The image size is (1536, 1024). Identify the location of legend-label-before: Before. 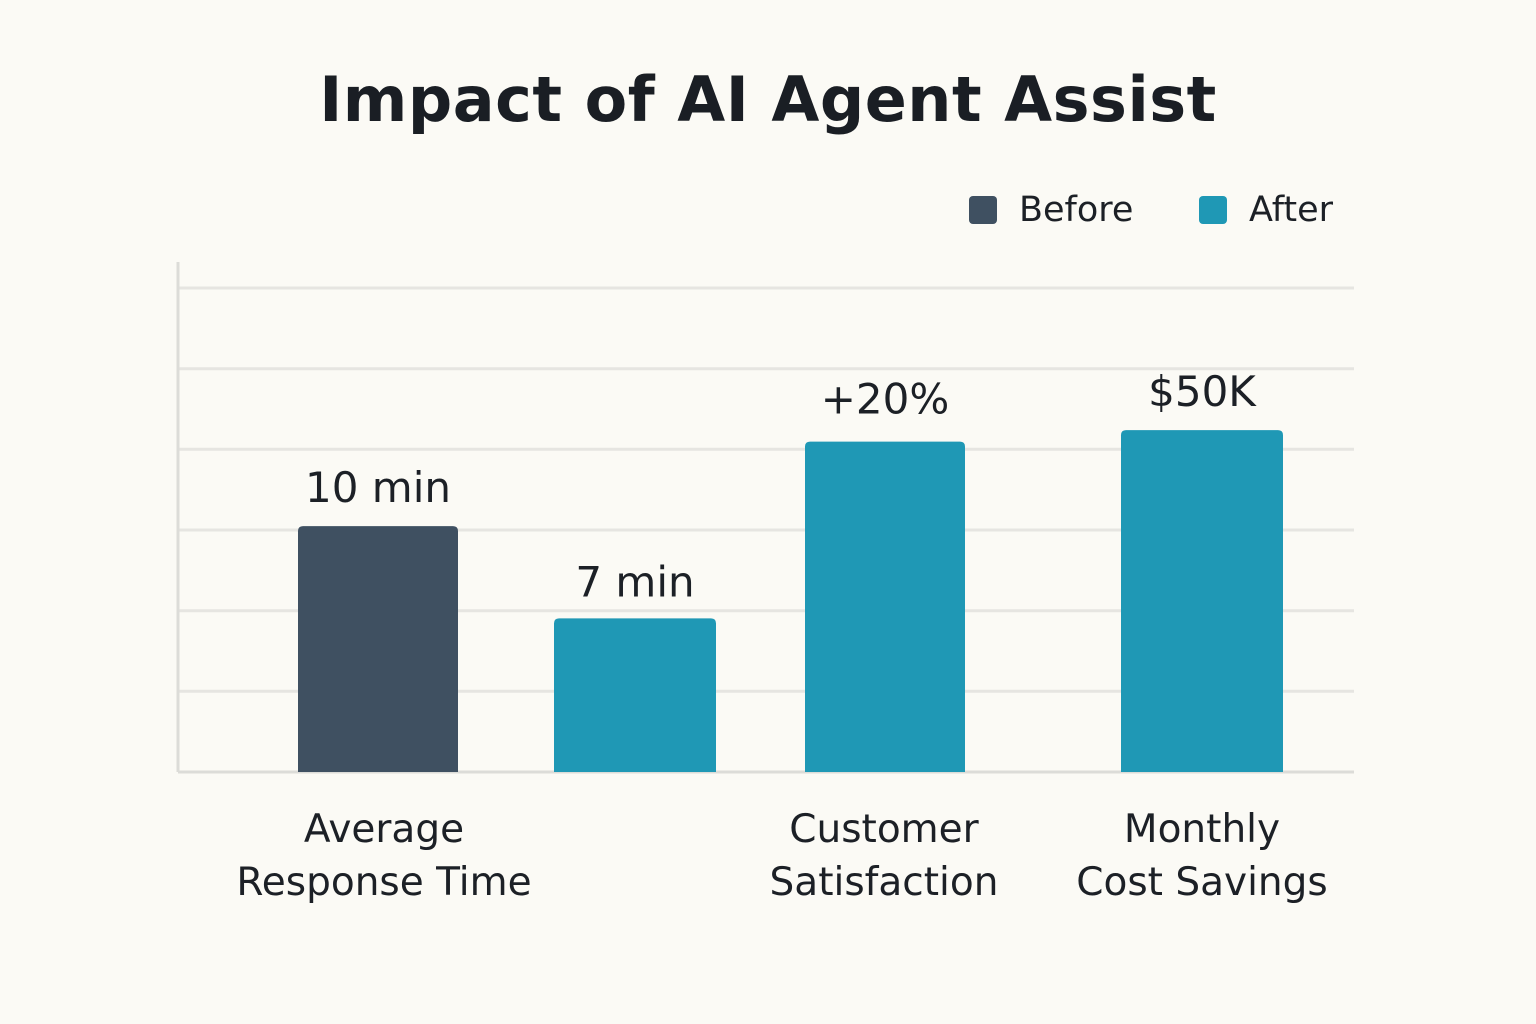
(1076, 210).